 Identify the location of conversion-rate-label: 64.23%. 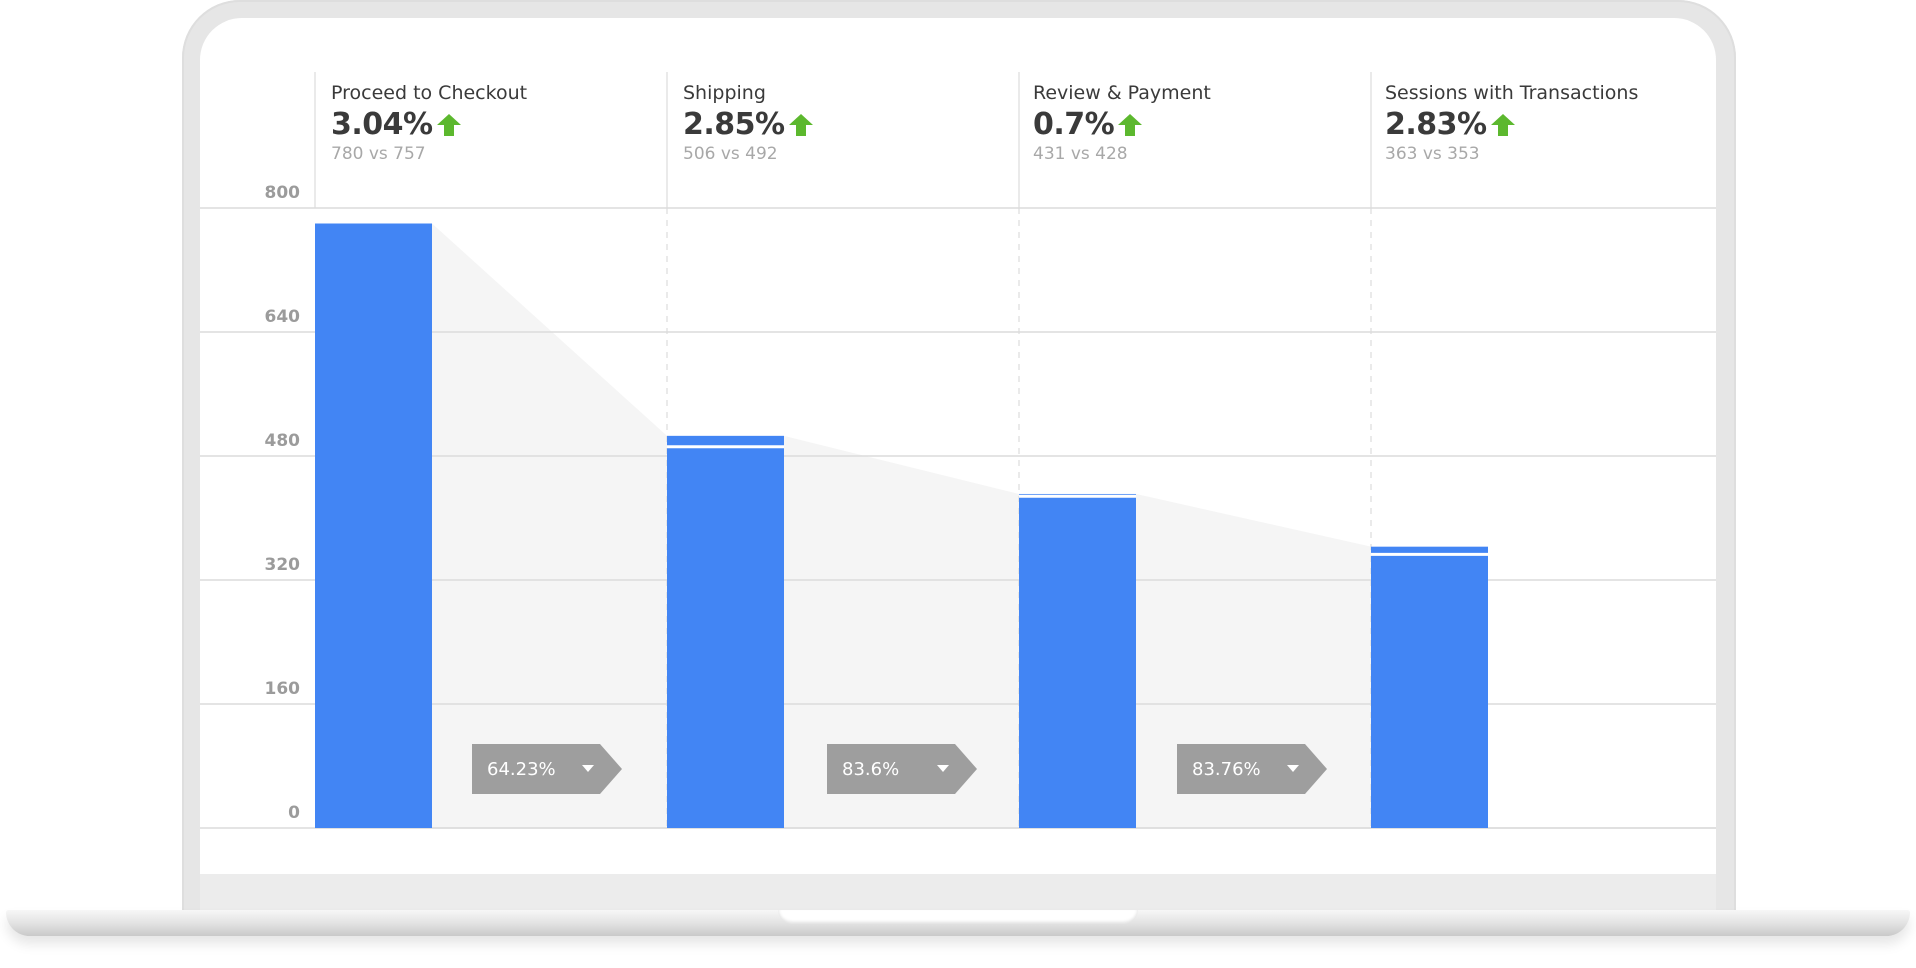
(521, 769).